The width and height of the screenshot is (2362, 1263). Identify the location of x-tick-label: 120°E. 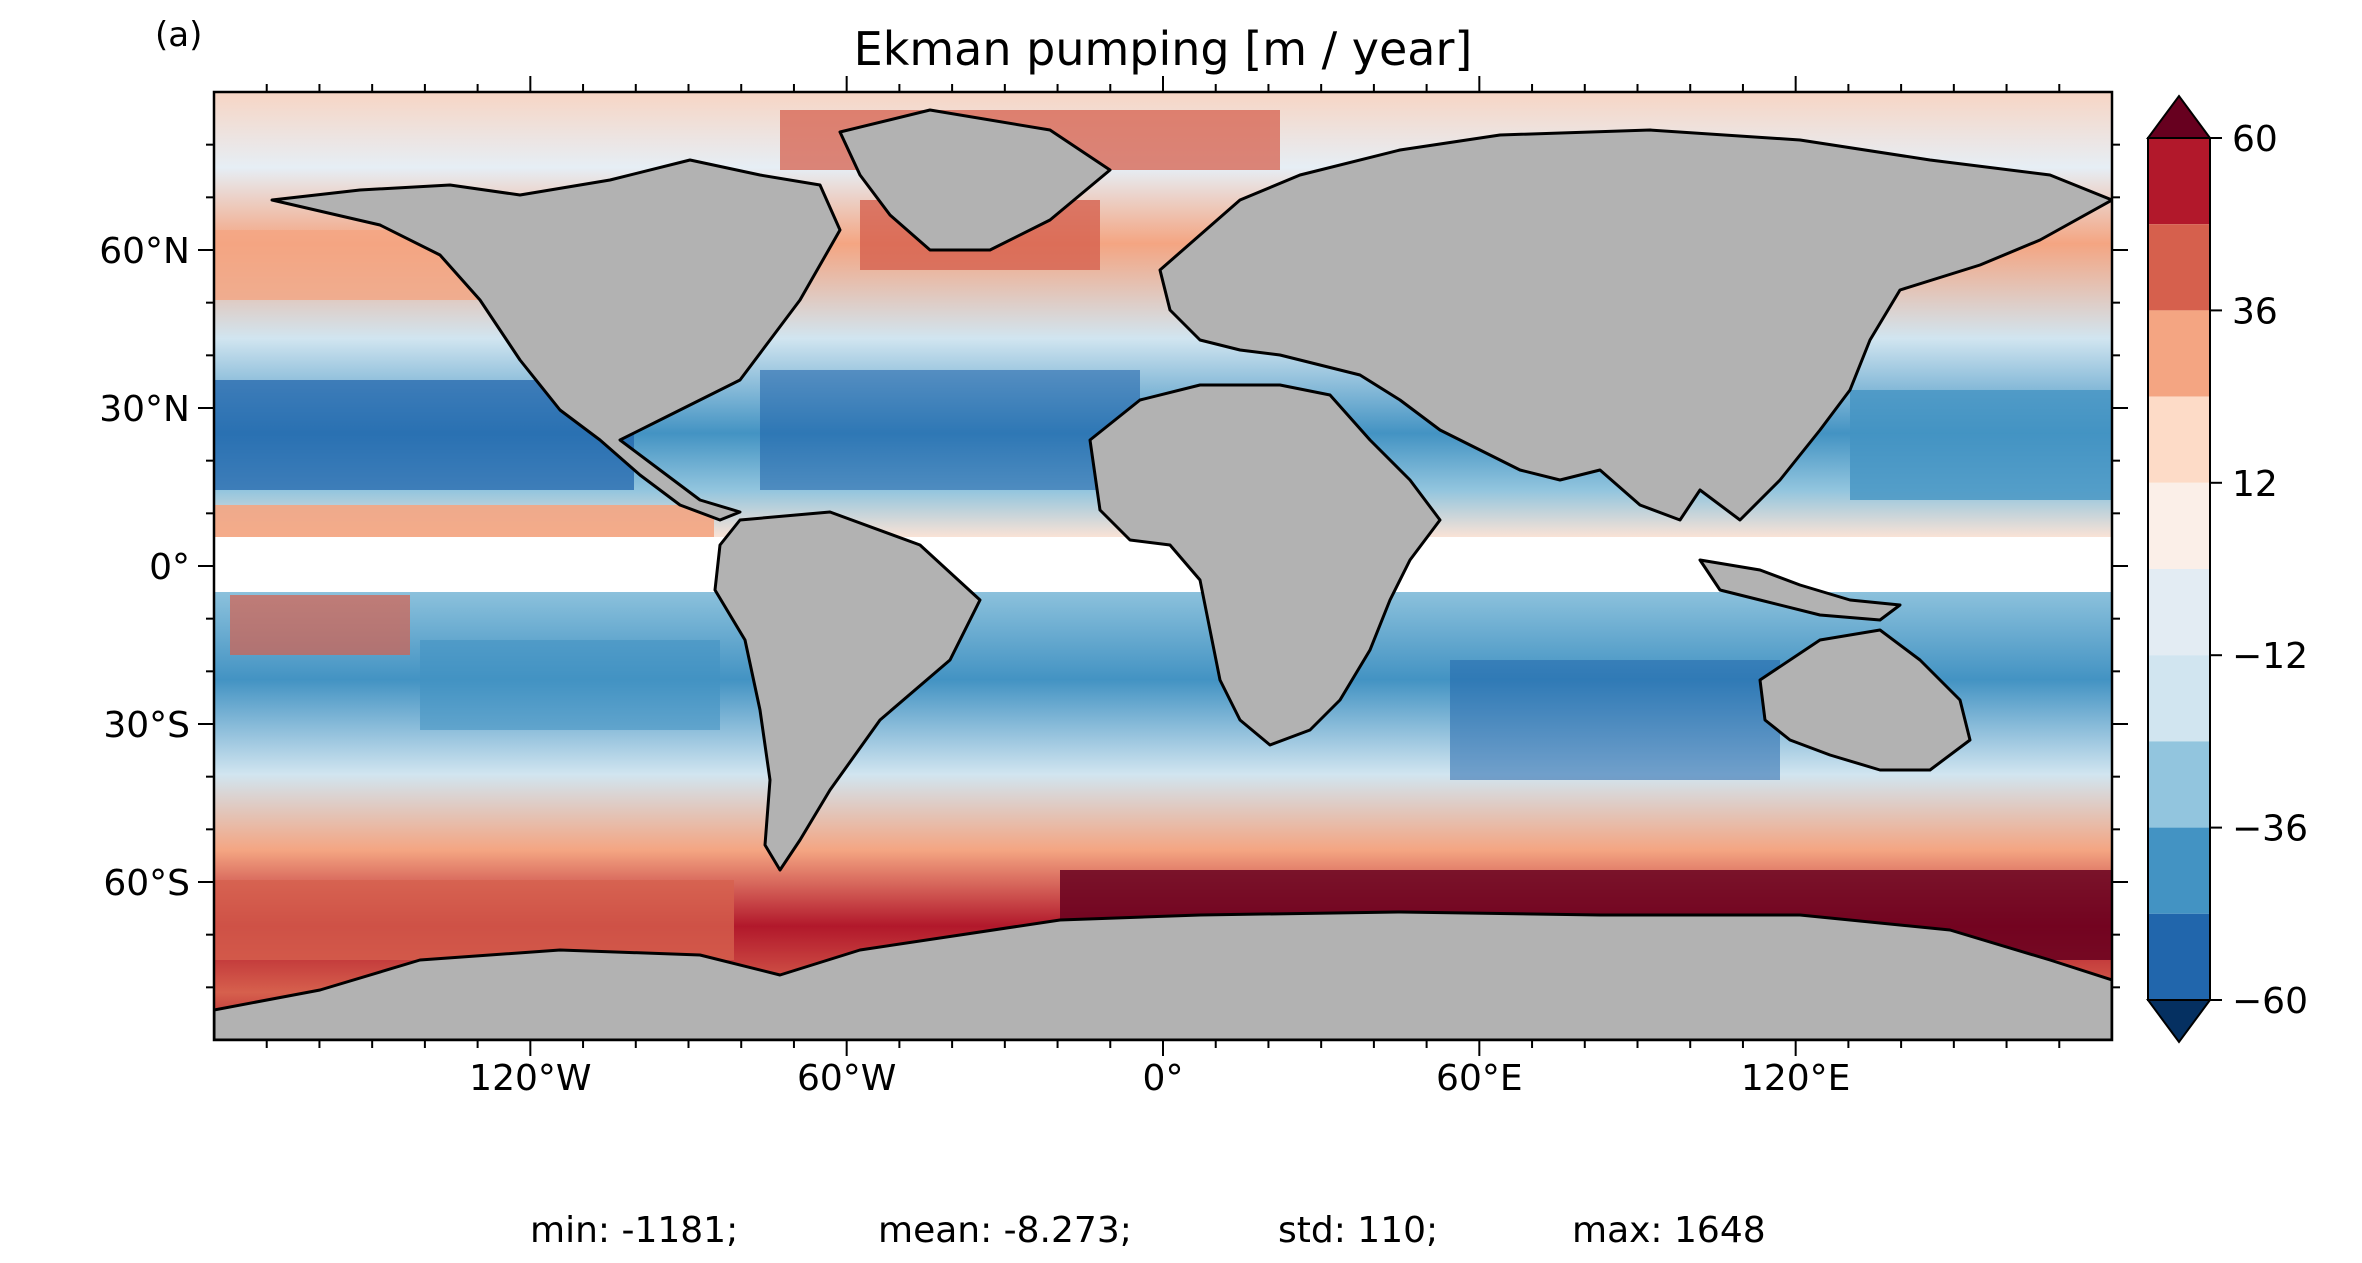
(1795, 1078).